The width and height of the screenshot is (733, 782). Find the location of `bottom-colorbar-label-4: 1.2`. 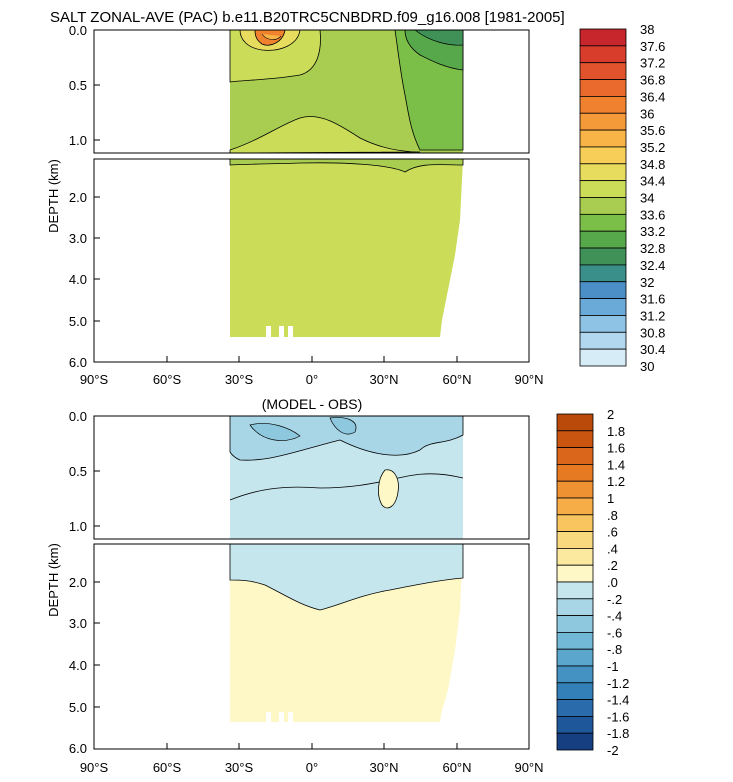

bottom-colorbar-label-4: 1.2 is located at coordinates (616, 481).